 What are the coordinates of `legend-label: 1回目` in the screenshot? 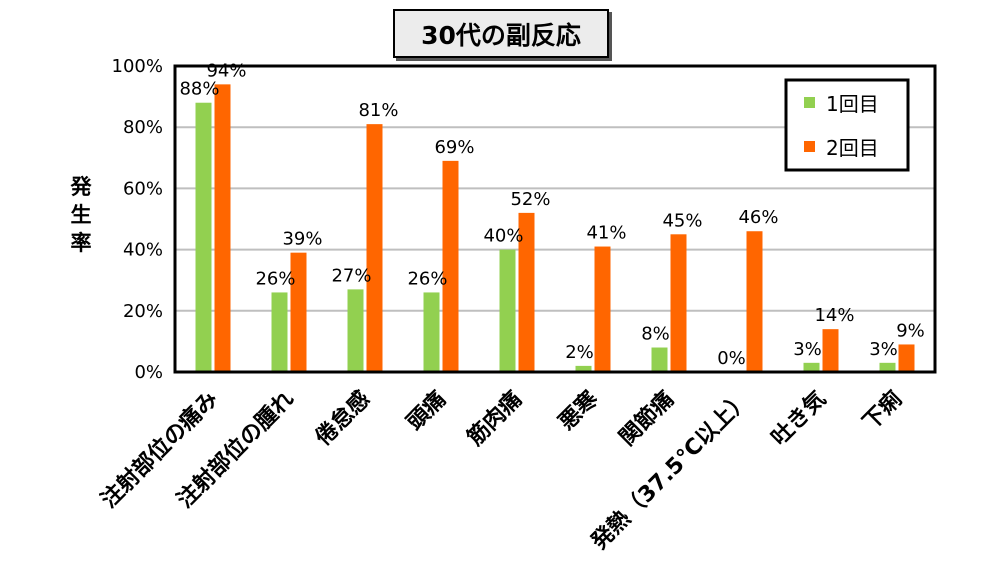 It's located at (852, 104).